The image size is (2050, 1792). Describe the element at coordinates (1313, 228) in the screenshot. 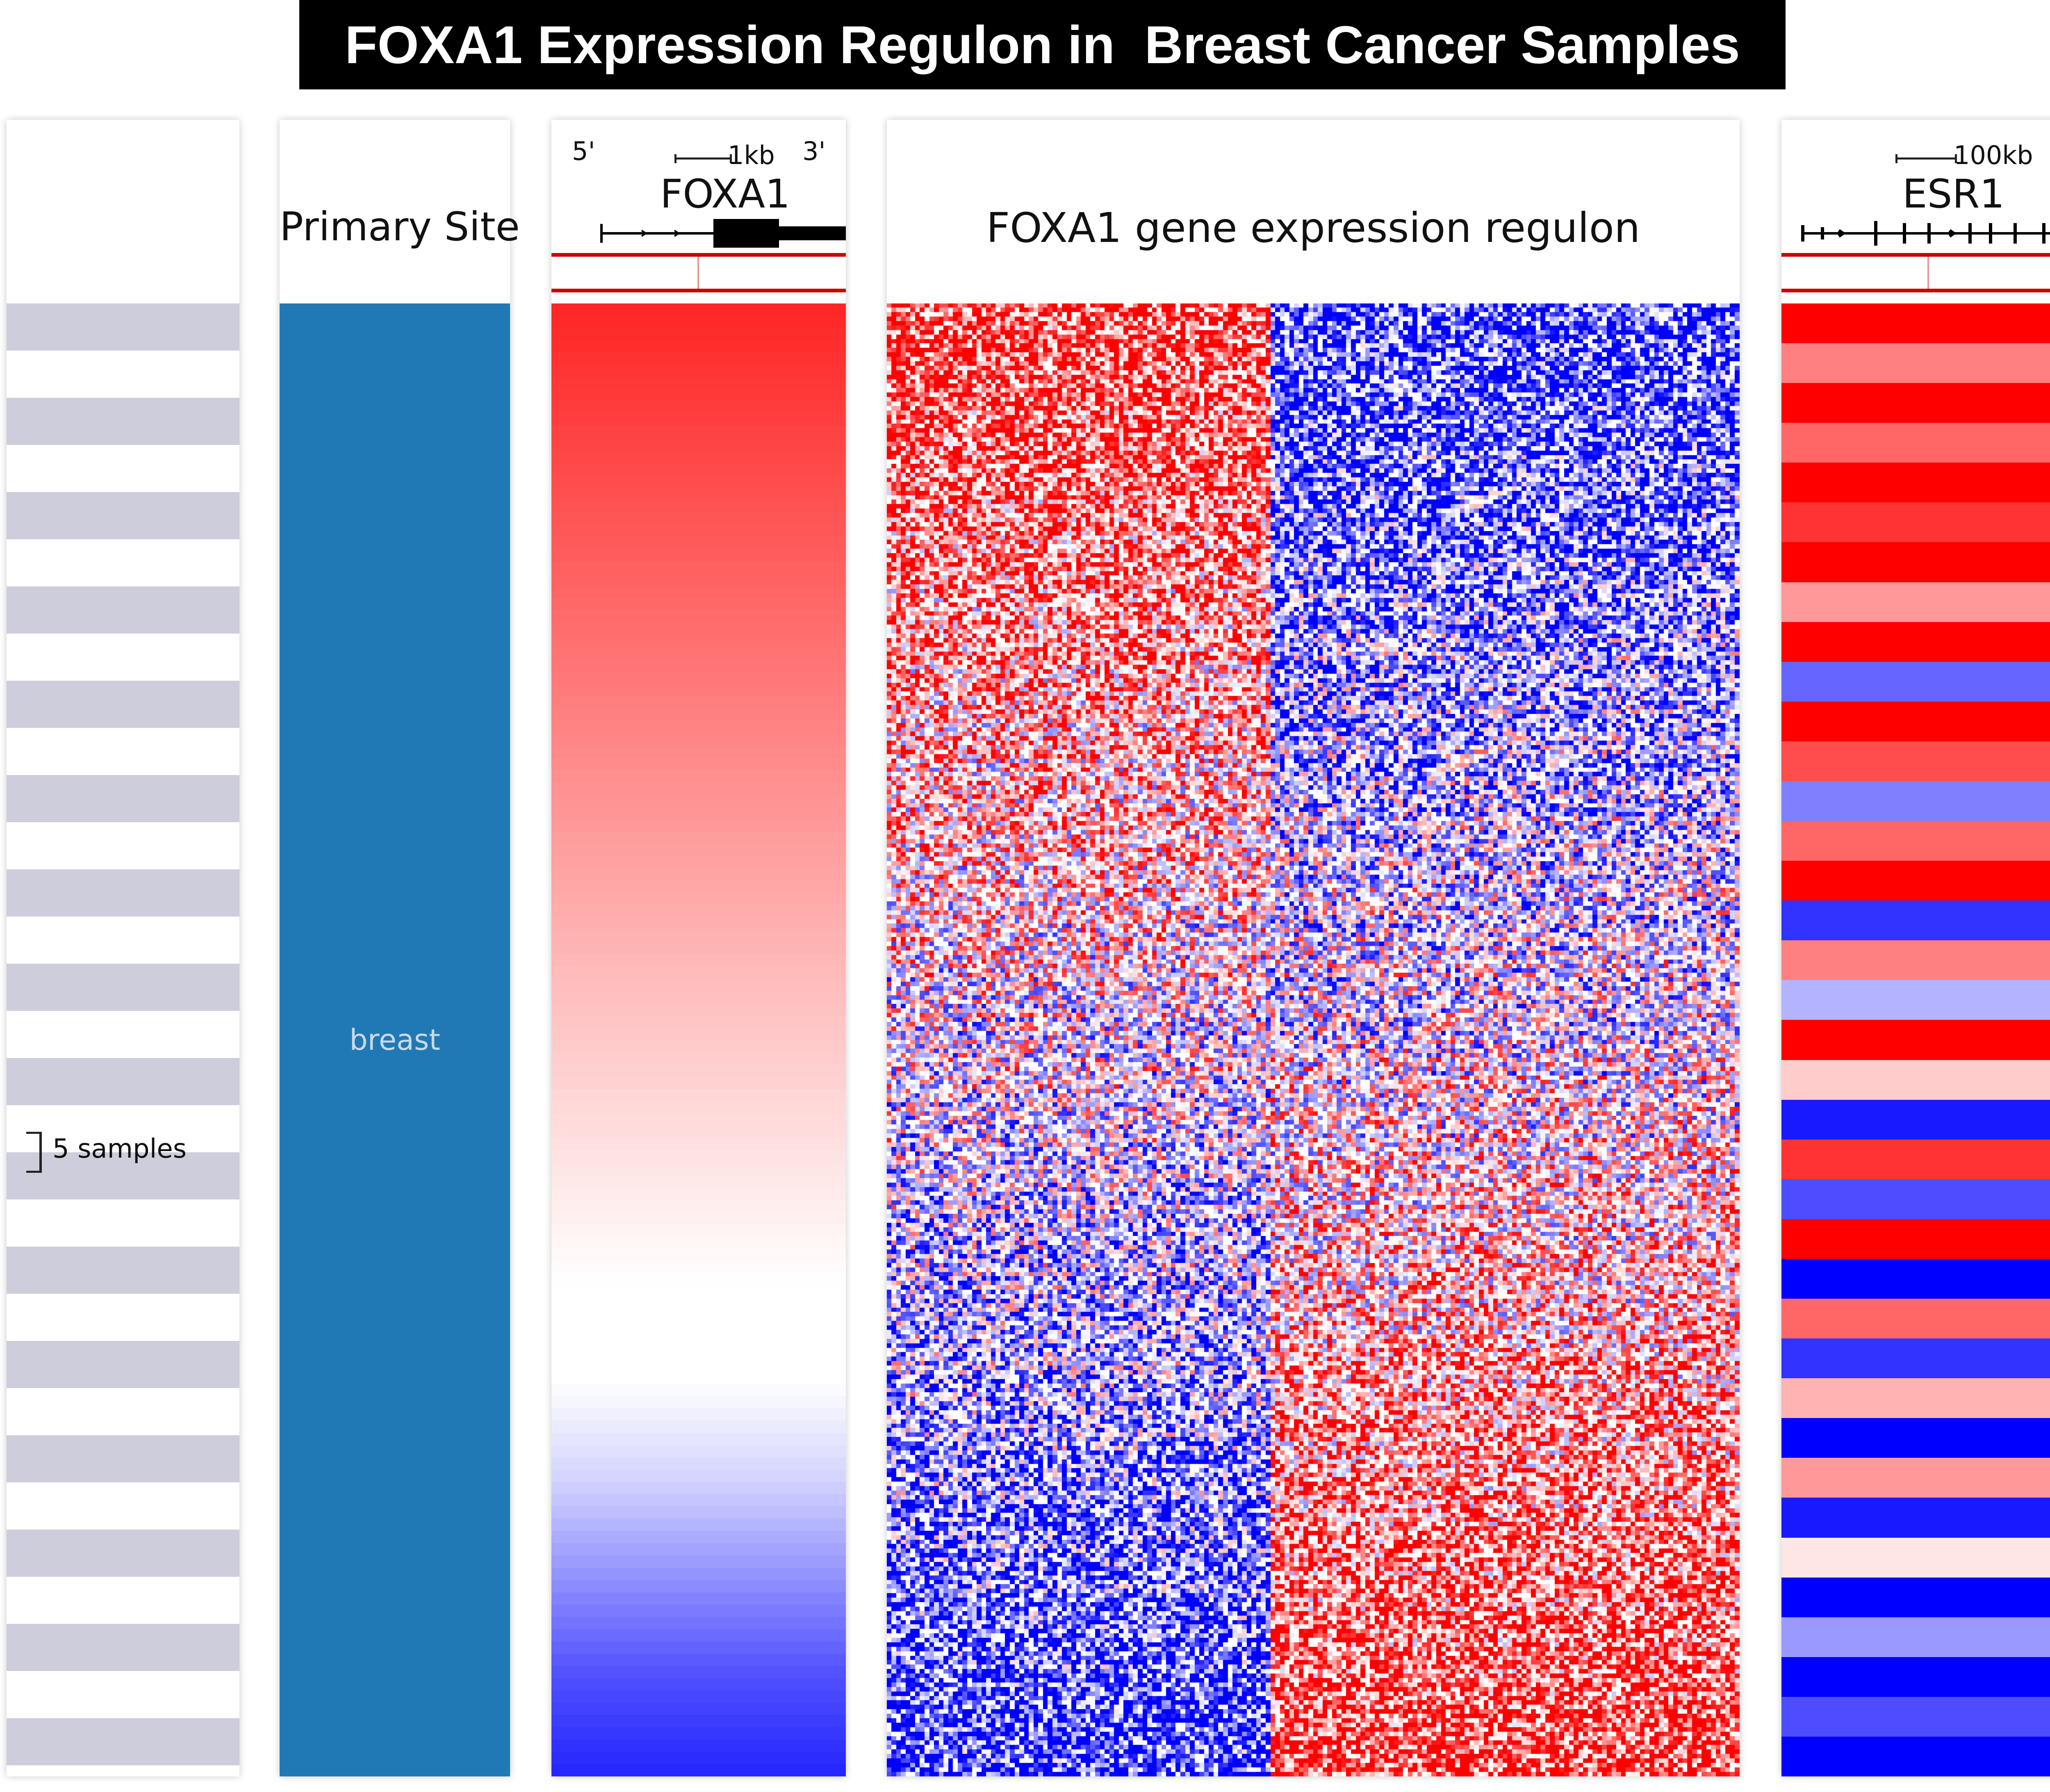

I see `regulon-title: FOXA1 gene expression regulon` at that location.